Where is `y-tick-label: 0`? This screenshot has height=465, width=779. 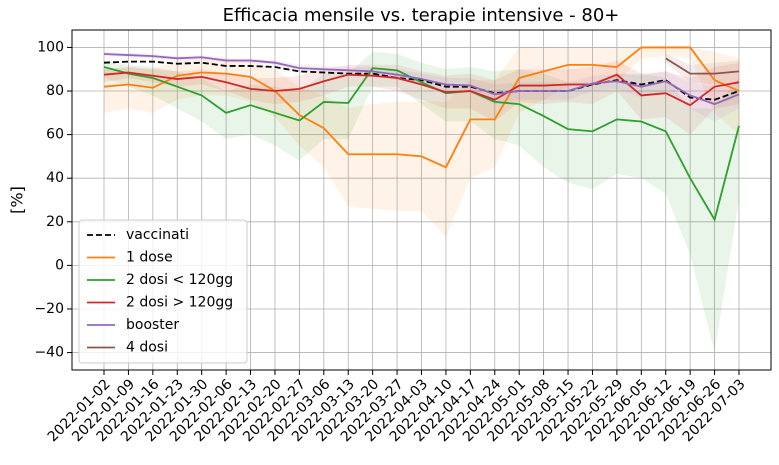
y-tick-label: 0 is located at coordinates (59, 265).